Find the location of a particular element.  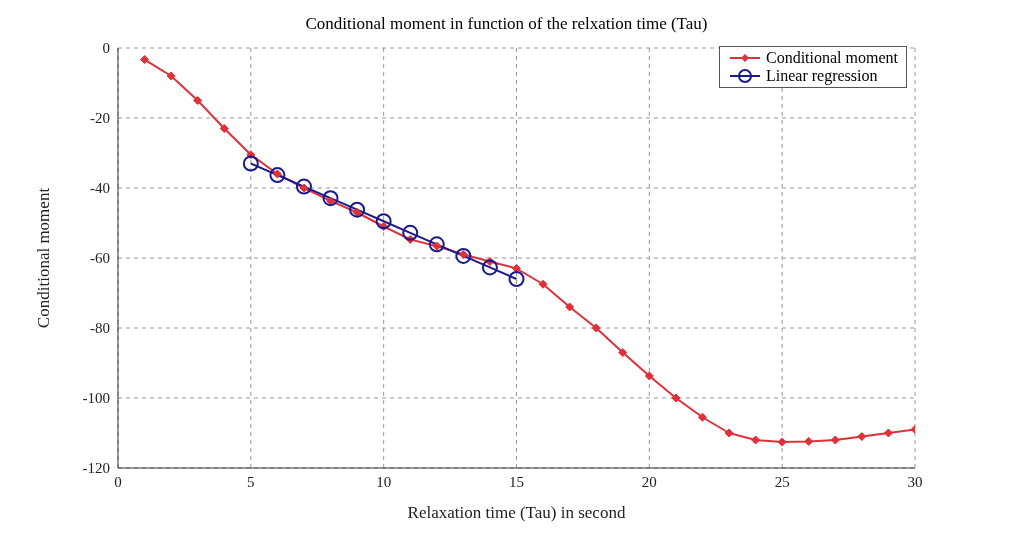

legend-label: Conditional moment is located at coordinates (832, 58).